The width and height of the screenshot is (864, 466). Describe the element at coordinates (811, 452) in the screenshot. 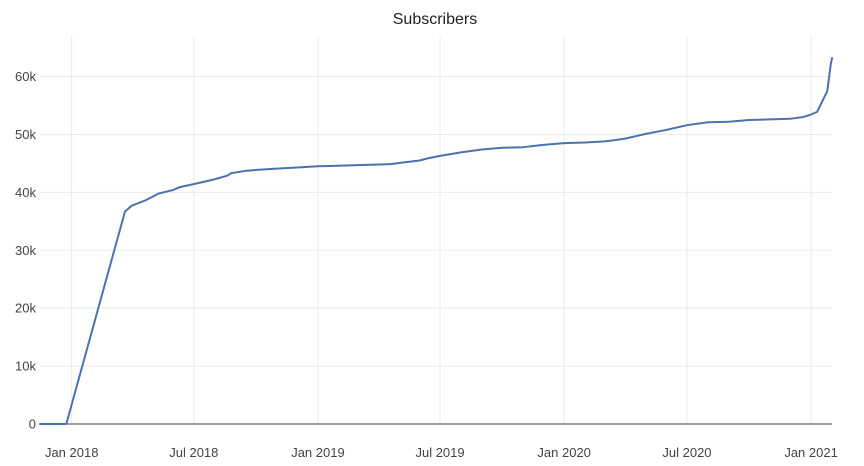

I see `x-tick-label: Jan 2021` at that location.